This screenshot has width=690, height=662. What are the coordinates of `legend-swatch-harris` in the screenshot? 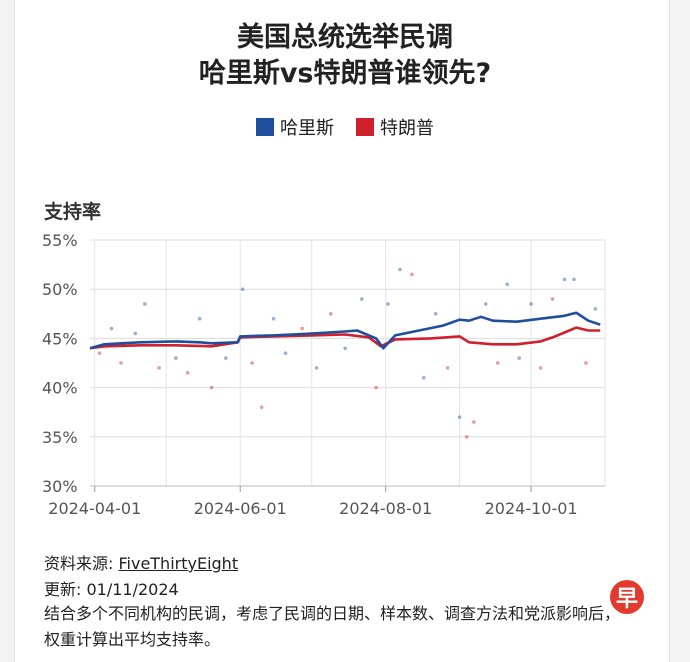 It's located at (265, 127).